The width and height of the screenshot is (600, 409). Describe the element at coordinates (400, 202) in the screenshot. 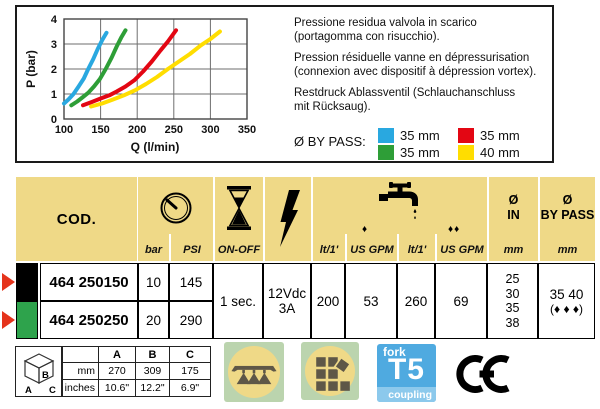

I see `faucet-icon` at that location.